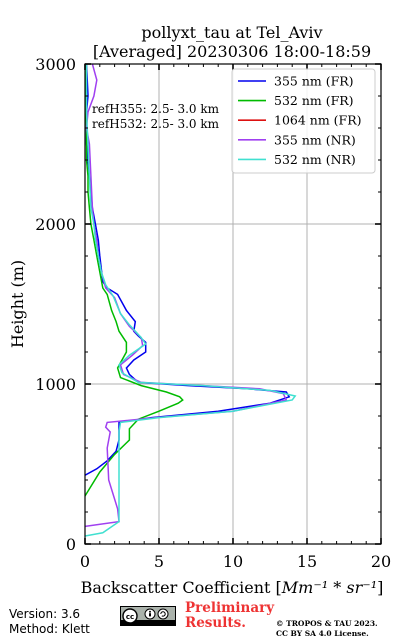  What do you see at coordinates (307, 561) in the screenshot?
I see `x-tick-label: 15` at bounding box center [307, 561].